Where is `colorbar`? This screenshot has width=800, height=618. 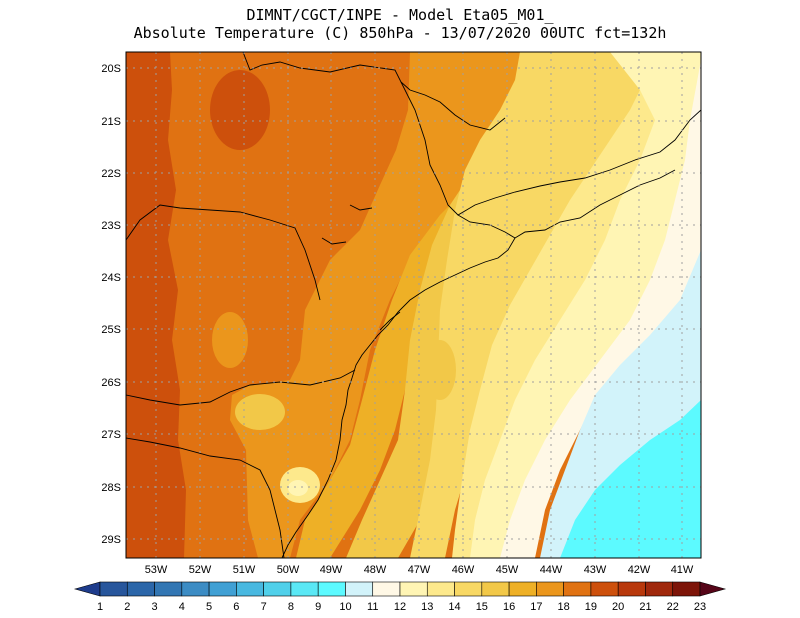 colorbar is located at coordinates (400, 589).